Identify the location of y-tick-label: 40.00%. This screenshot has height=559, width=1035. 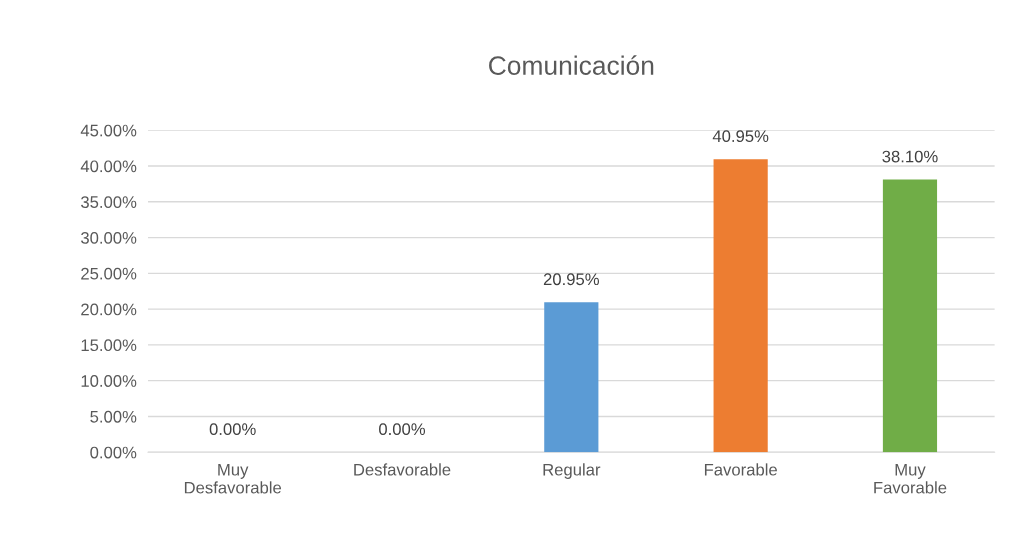
(108, 166).